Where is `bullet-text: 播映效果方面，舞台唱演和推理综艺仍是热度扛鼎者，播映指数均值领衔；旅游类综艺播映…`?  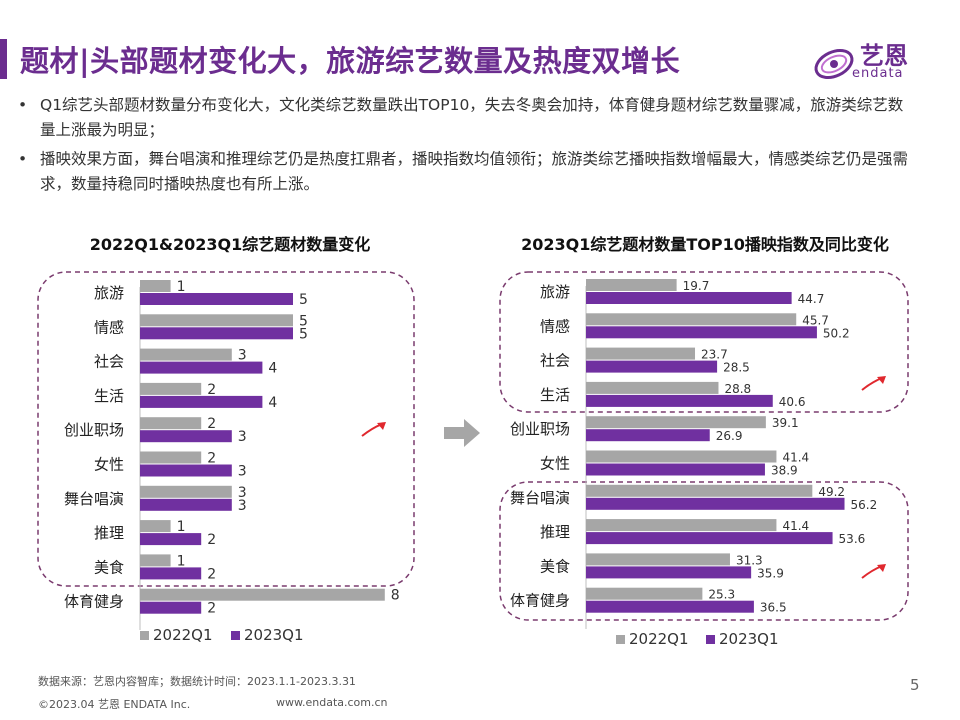
bullet-text: 播映效果方面，舞台唱演和推理综艺仍是热度扛鼎者，播映指数均值领衔；旅游类综艺播映… is located at coordinates (474, 171).